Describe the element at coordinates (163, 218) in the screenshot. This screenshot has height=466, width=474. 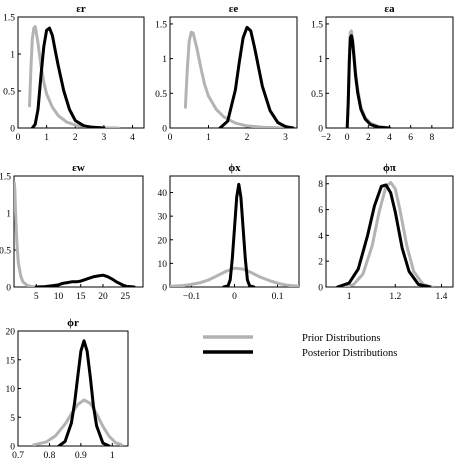
I see `y-tick-label: 30` at that location.